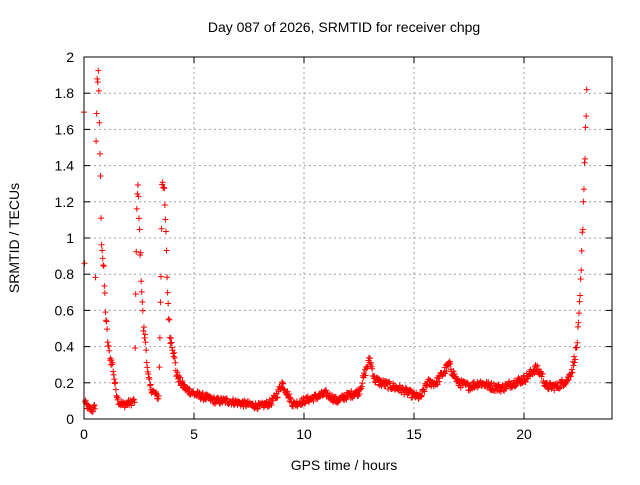  What do you see at coordinates (14, 238) in the screenshot?
I see `y-axis-label: SRMTID / TECUs` at bounding box center [14, 238].